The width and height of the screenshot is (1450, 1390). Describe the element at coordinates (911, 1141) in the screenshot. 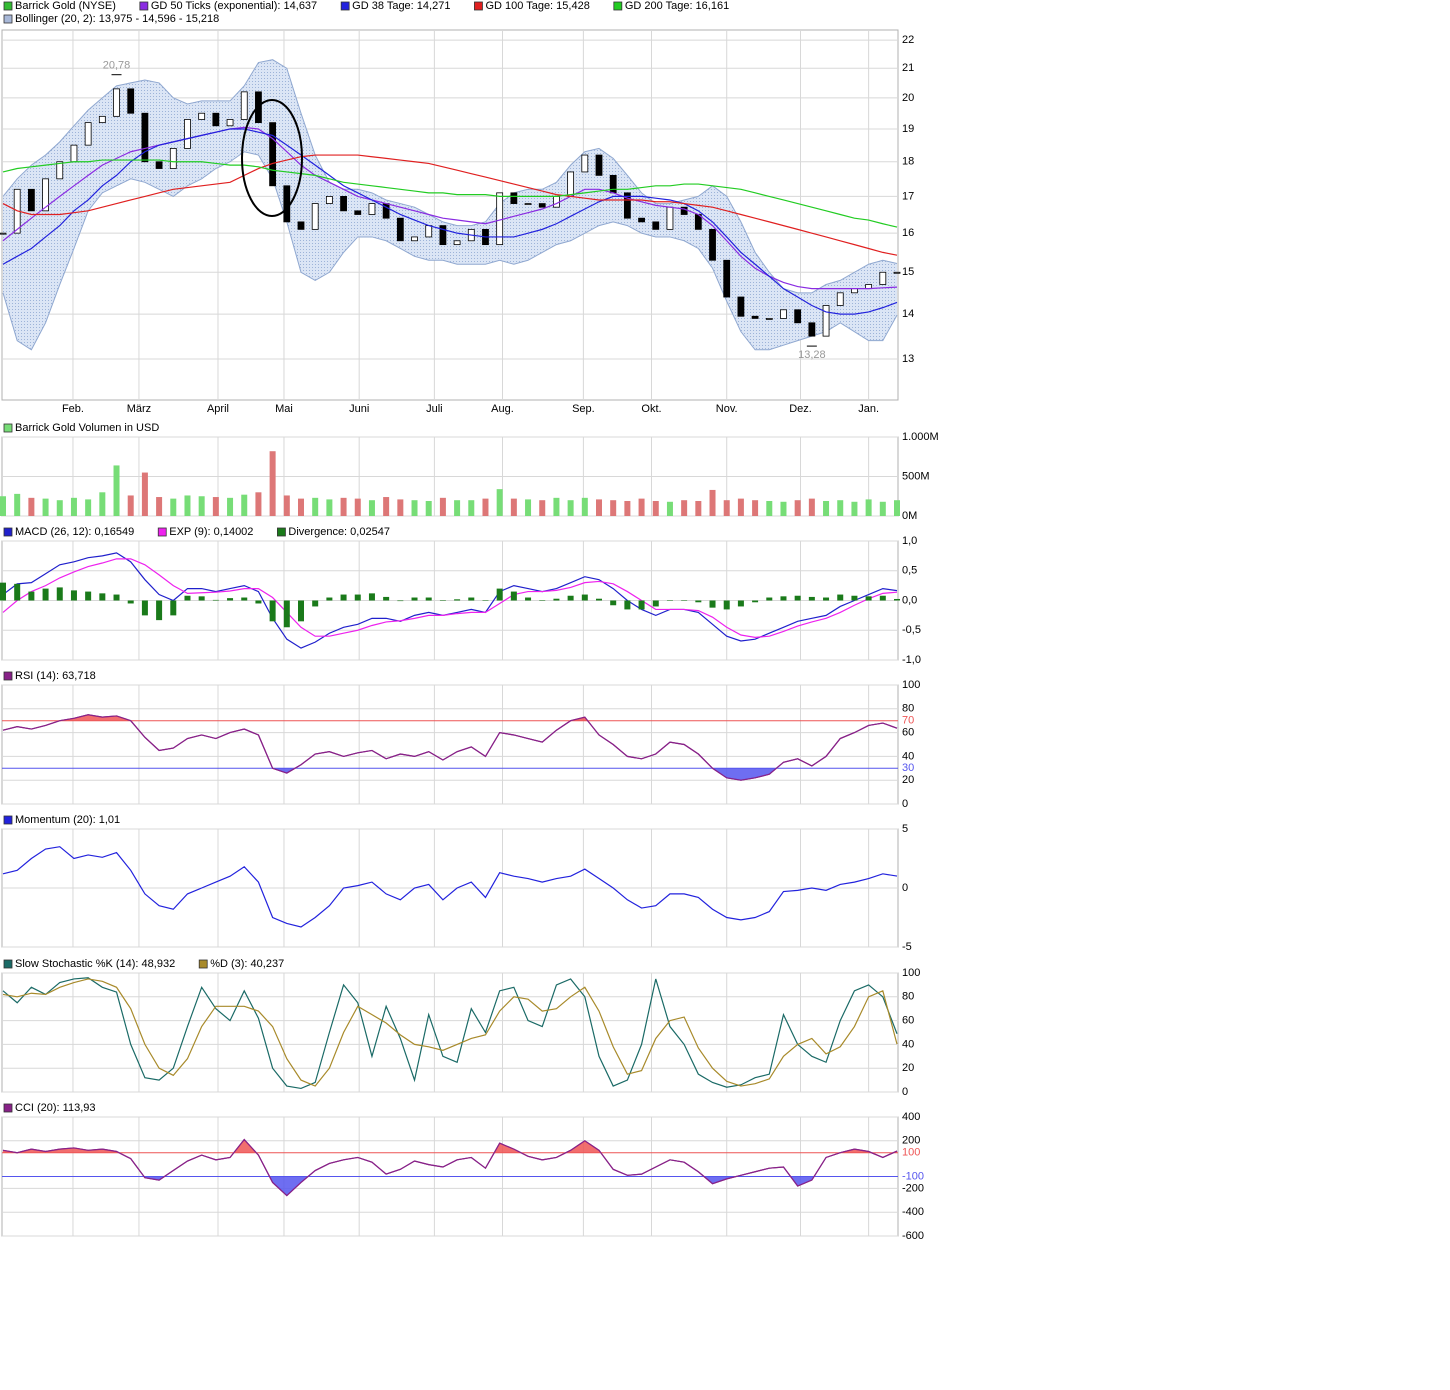

I see `y-tick-label: 200` at that location.